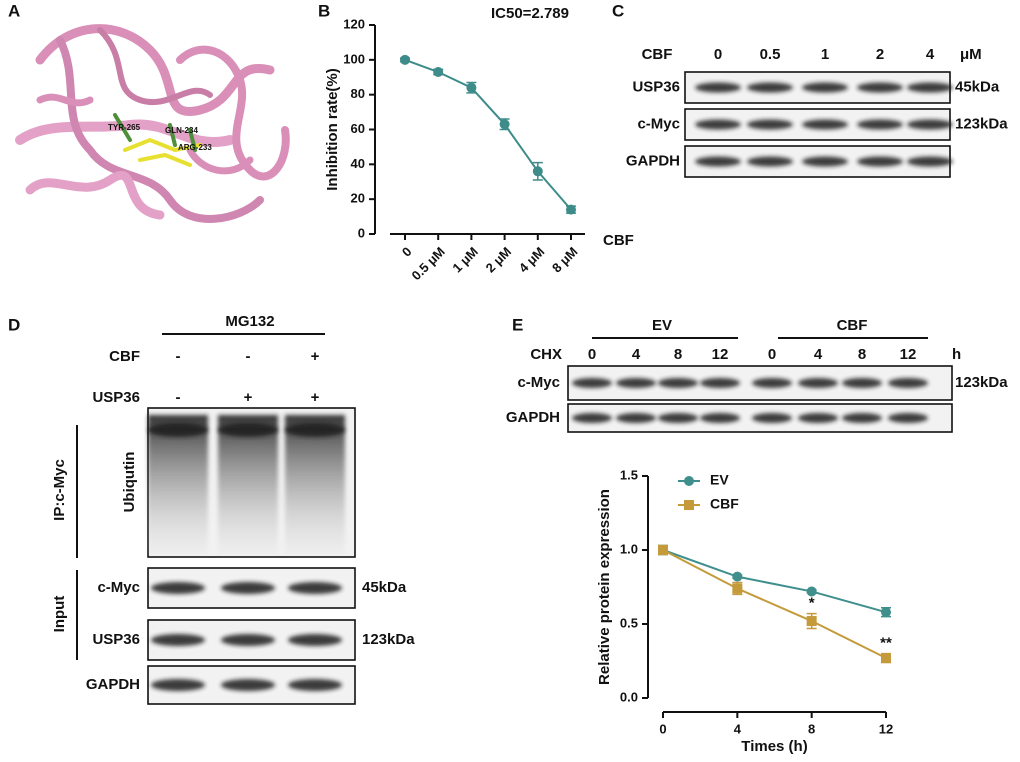 This screenshot has width=1020, height=762. I want to click on lane-label: 1, so click(825, 54).